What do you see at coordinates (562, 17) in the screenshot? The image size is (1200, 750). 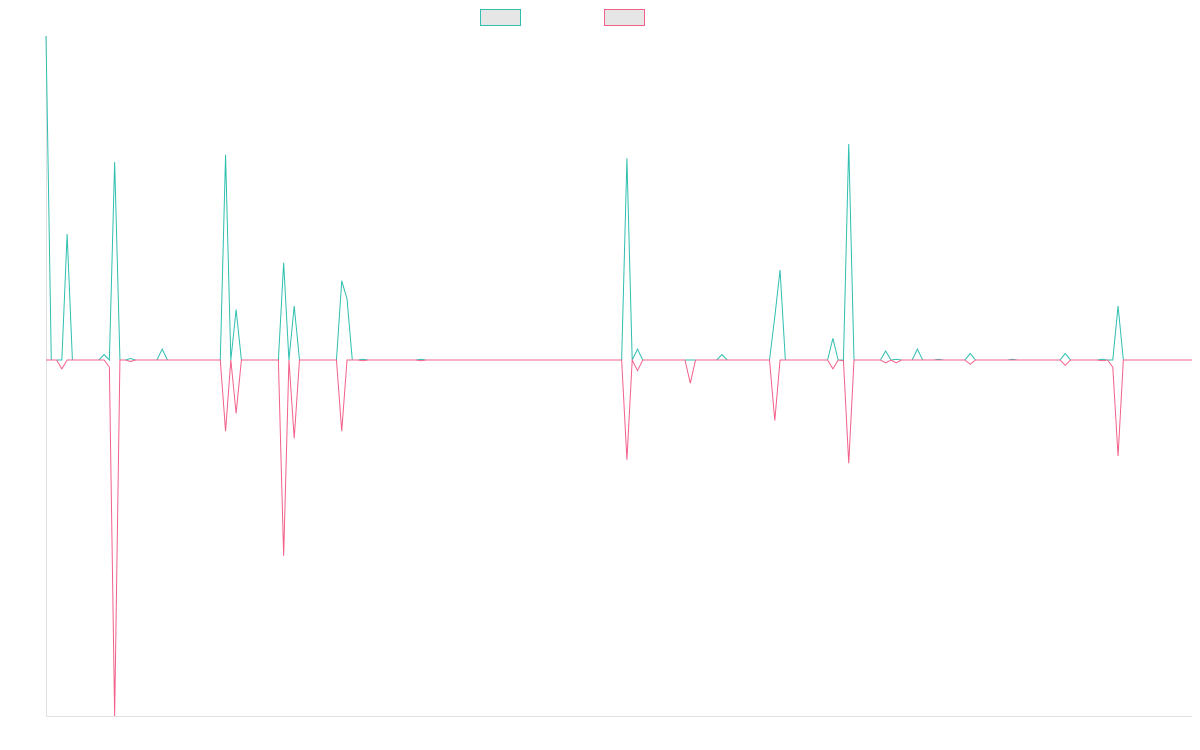 I see `legend` at bounding box center [562, 17].